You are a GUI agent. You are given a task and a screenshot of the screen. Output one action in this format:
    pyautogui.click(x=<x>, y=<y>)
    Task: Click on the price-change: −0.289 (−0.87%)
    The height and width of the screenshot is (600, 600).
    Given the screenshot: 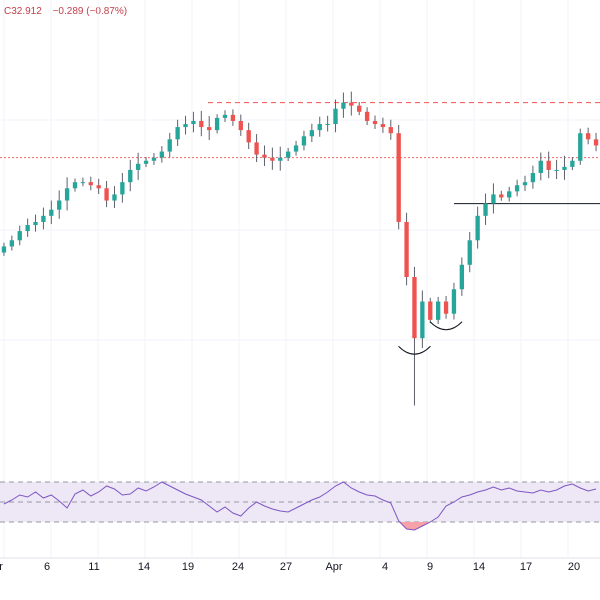 What is the action you would take?
    pyautogui.click(x=90, y=11)
    